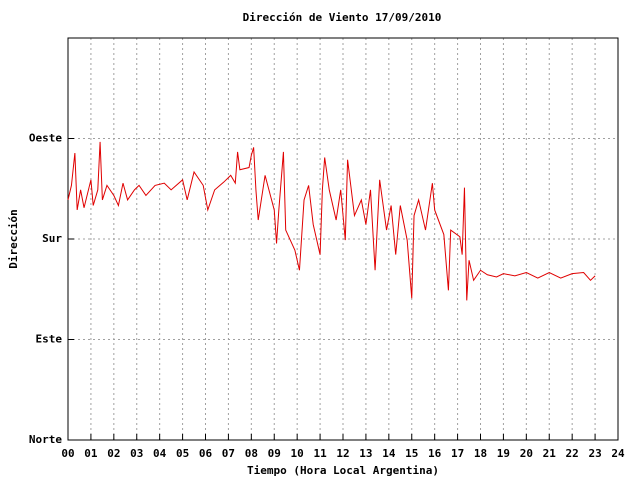 The width and height of the screenshot is (640, 480). What do you see at coordinates (45, 439) in the screenshot?
I see `y-tick-label: Norte` at bounding box center [45, 439].